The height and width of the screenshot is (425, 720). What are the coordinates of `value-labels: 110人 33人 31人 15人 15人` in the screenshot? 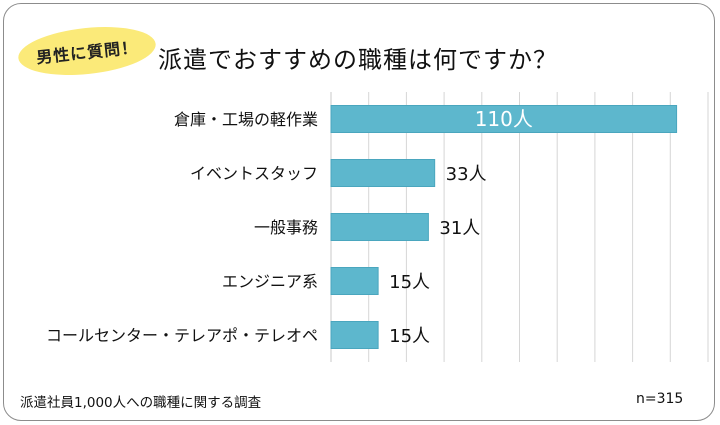 It's located at (461, 227).